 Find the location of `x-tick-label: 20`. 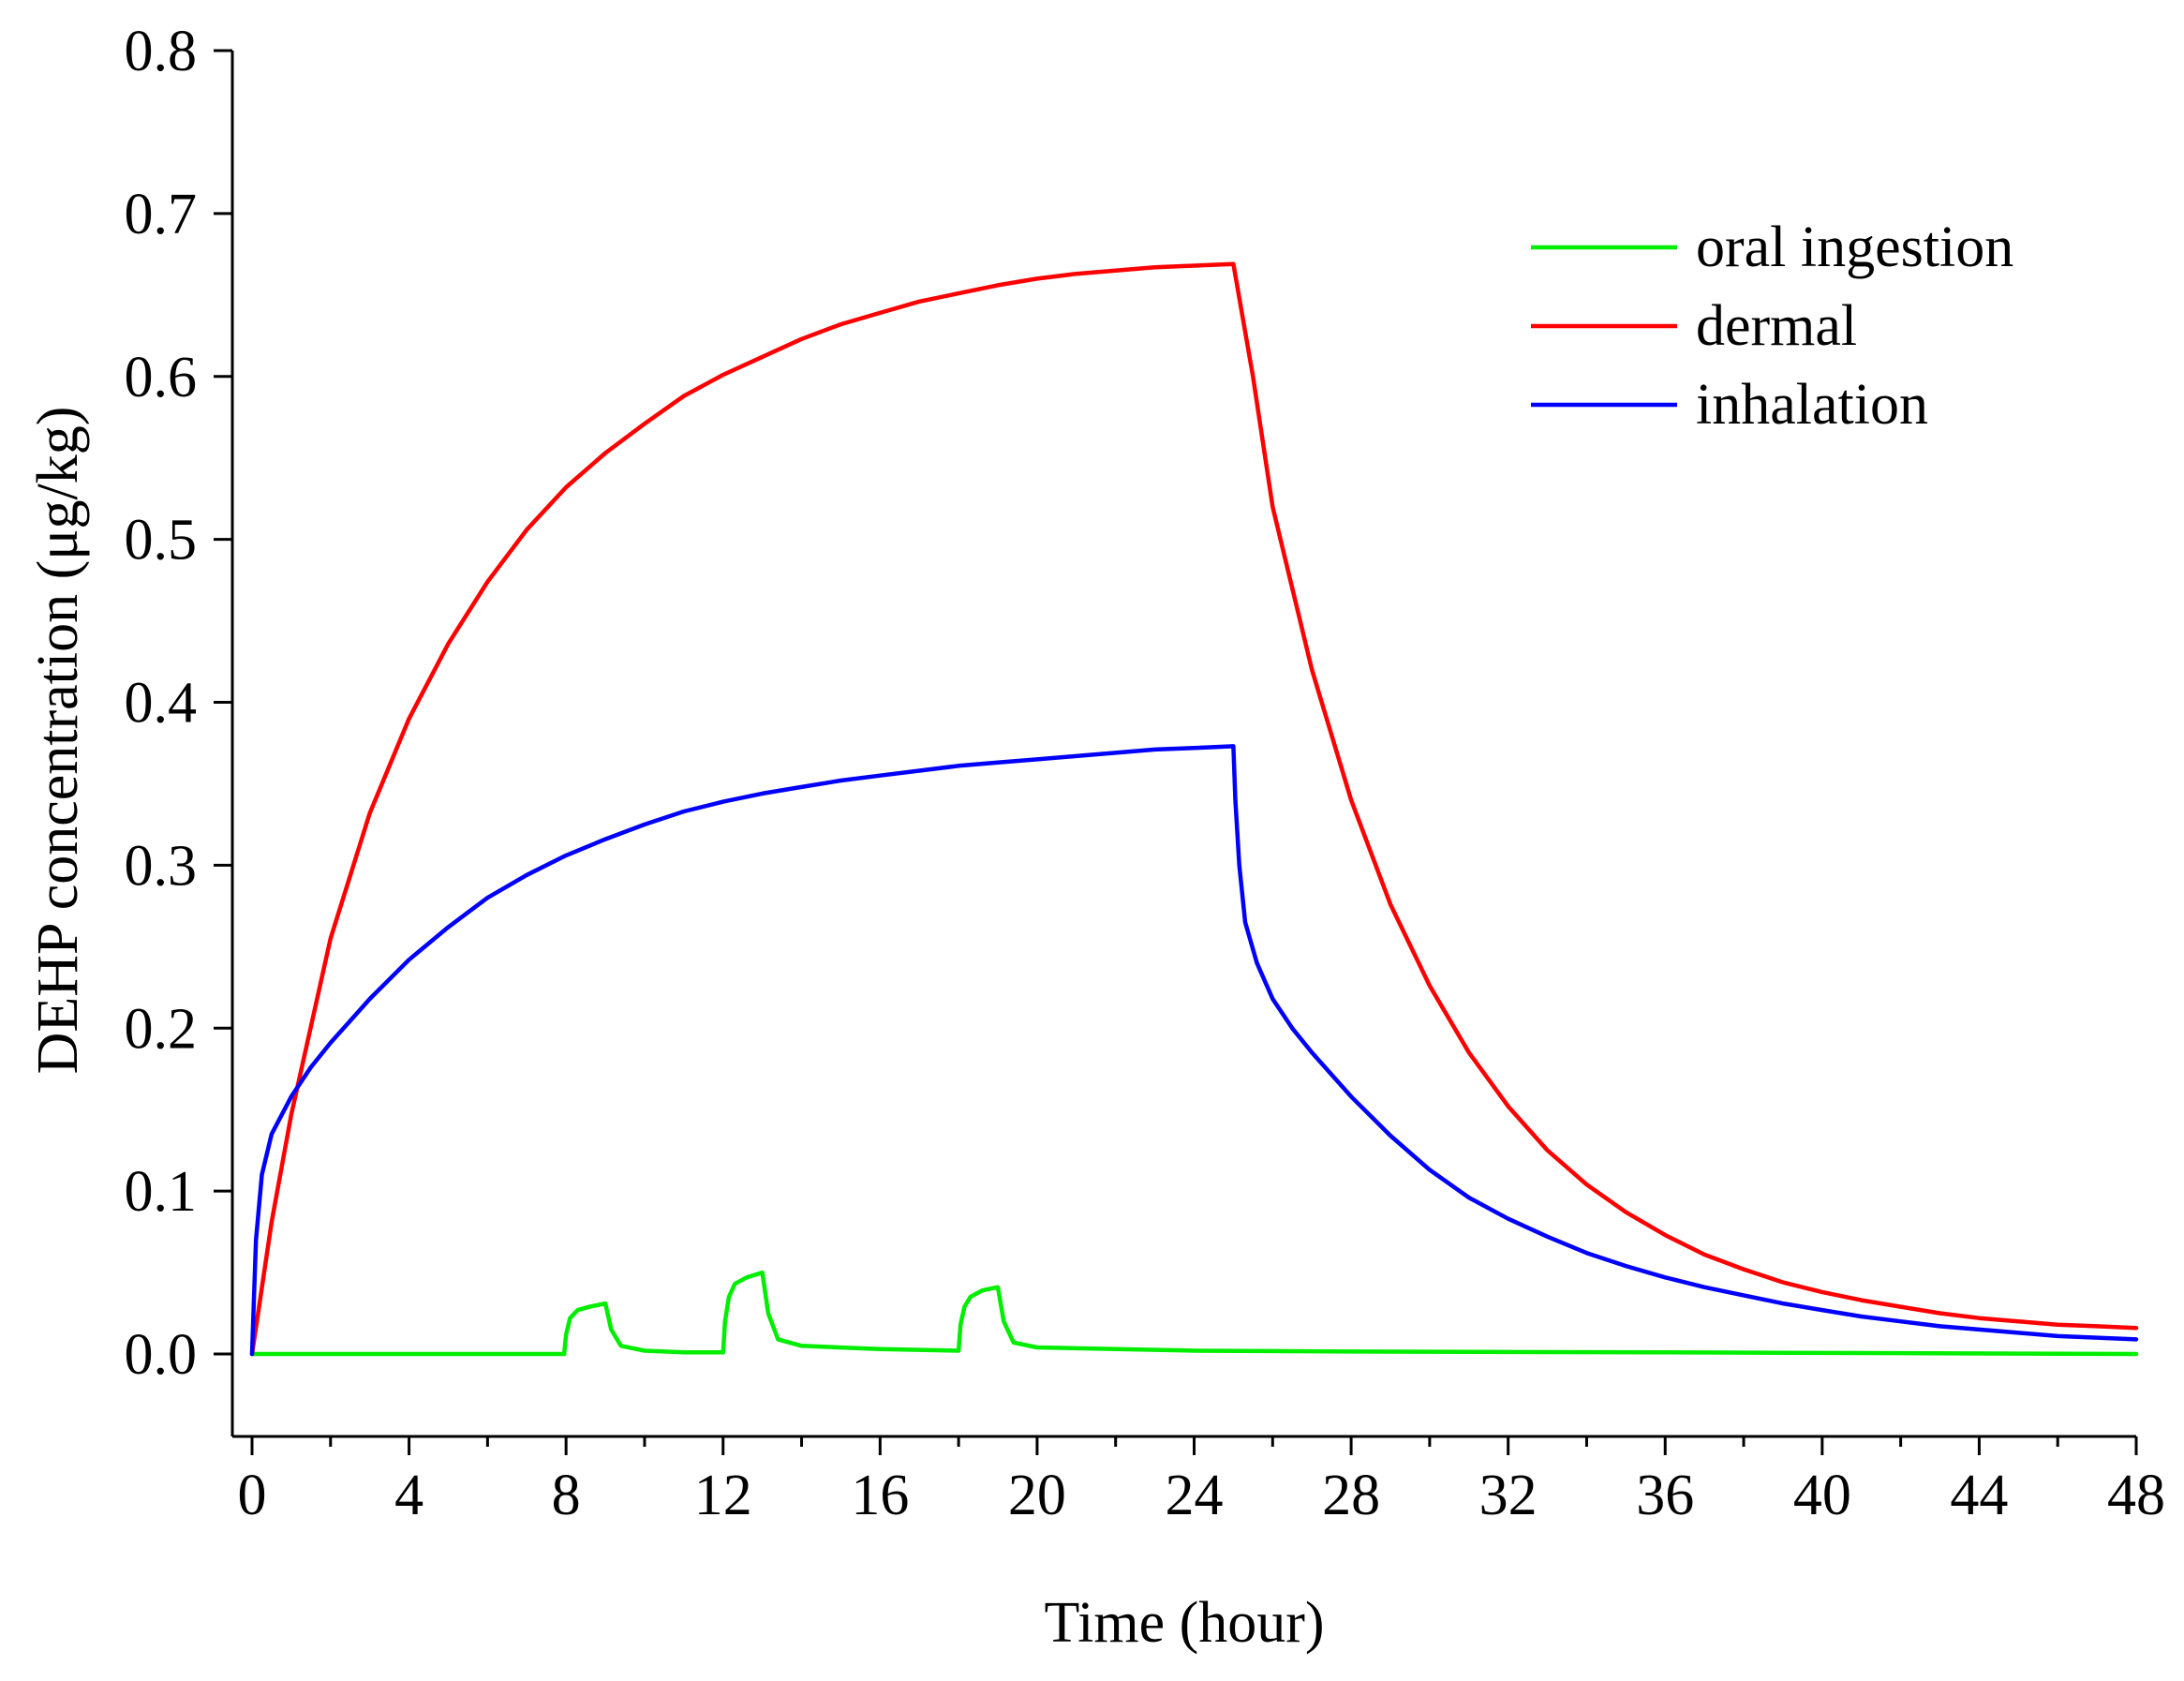

x-tick-label: 20 is located at coordinates (1037, 1495).